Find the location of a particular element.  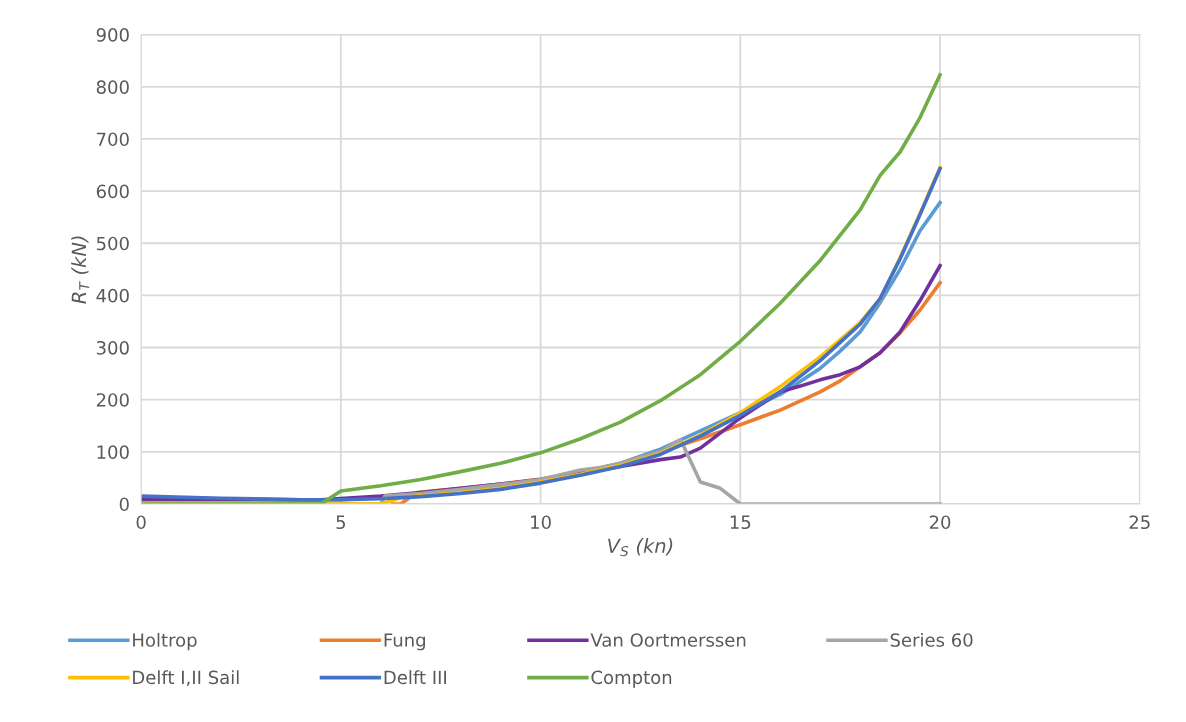

x-axis-title: V$_{S}$ (kn) is located at coordinates (640, 547).